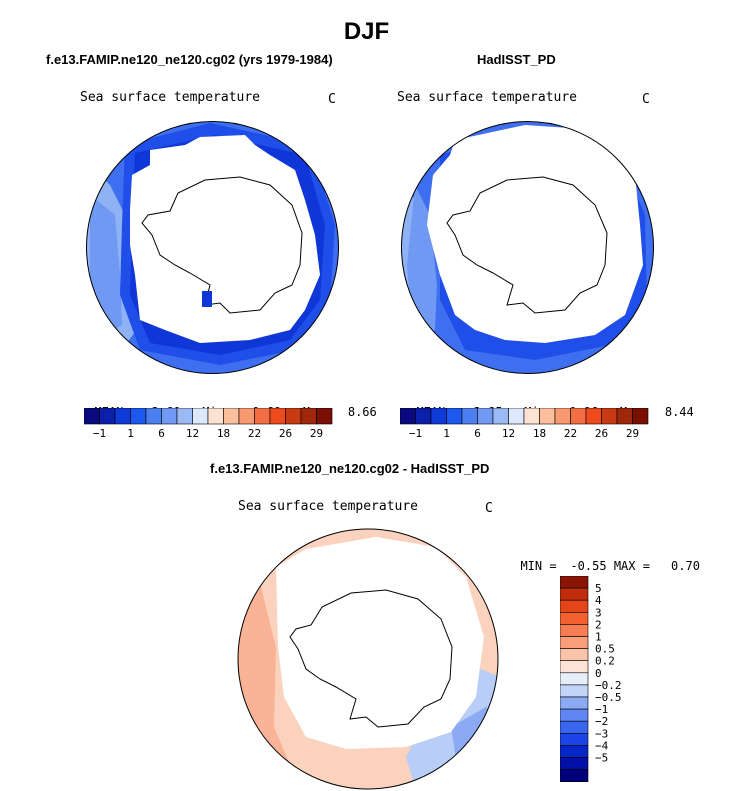  What do you see at coordinates (489, 508) in the screenshot?
I see `diff-units: C` at bounding box center [489, 508].